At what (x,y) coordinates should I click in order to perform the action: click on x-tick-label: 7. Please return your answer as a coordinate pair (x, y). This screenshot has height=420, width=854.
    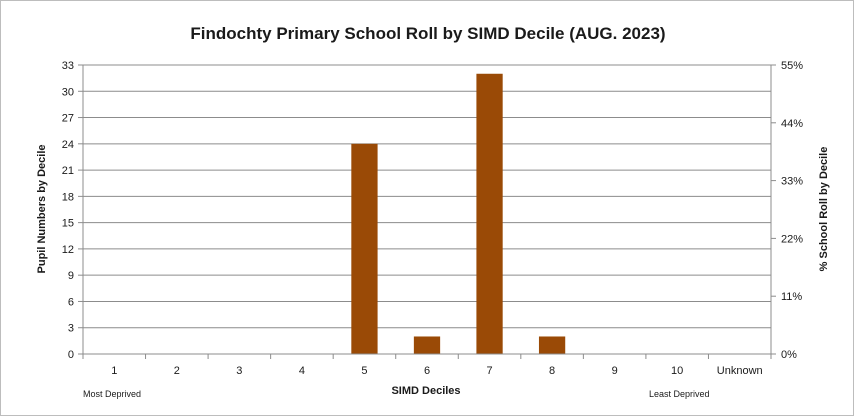
    Looking at the image, I should click on (489, 371).